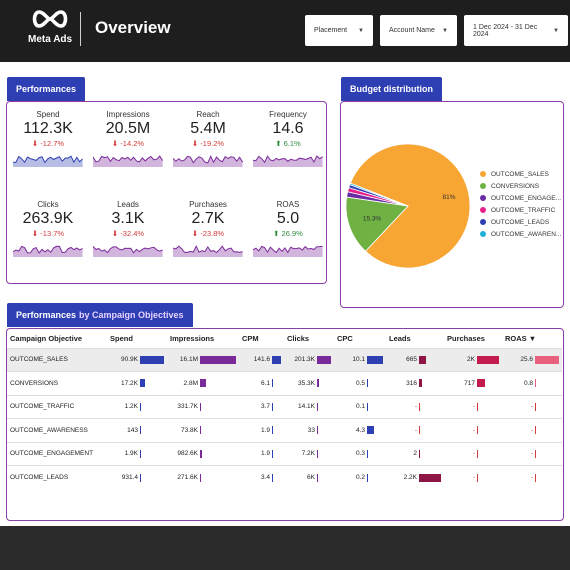 Image resolution: width=570 pixels, height=570 pixels. What do you see at coordinates (469, 383) in the screenshot?
I see `cell-value: 717` at bounding box center [469, 383].